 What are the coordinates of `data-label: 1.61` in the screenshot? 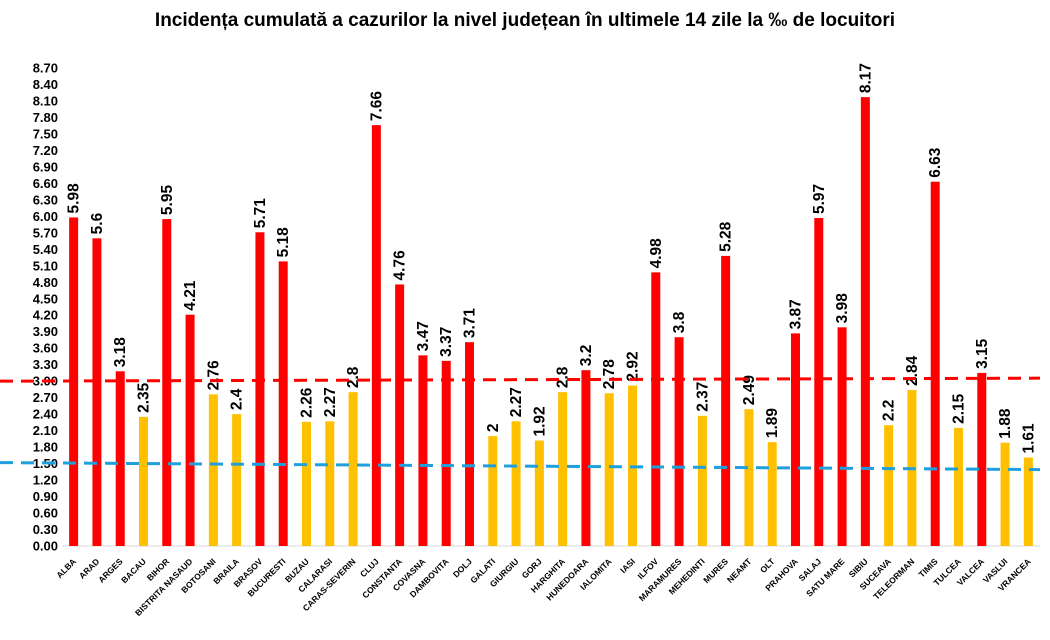 It's located at (1028, 438).